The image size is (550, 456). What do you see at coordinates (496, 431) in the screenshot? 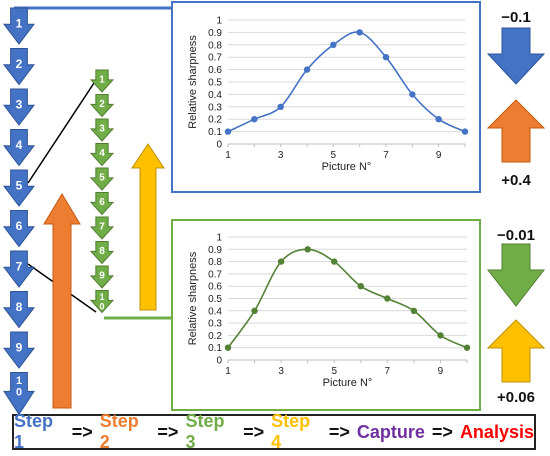
I see `pipeline-step: Analysis` at bounding box center [496, 431].